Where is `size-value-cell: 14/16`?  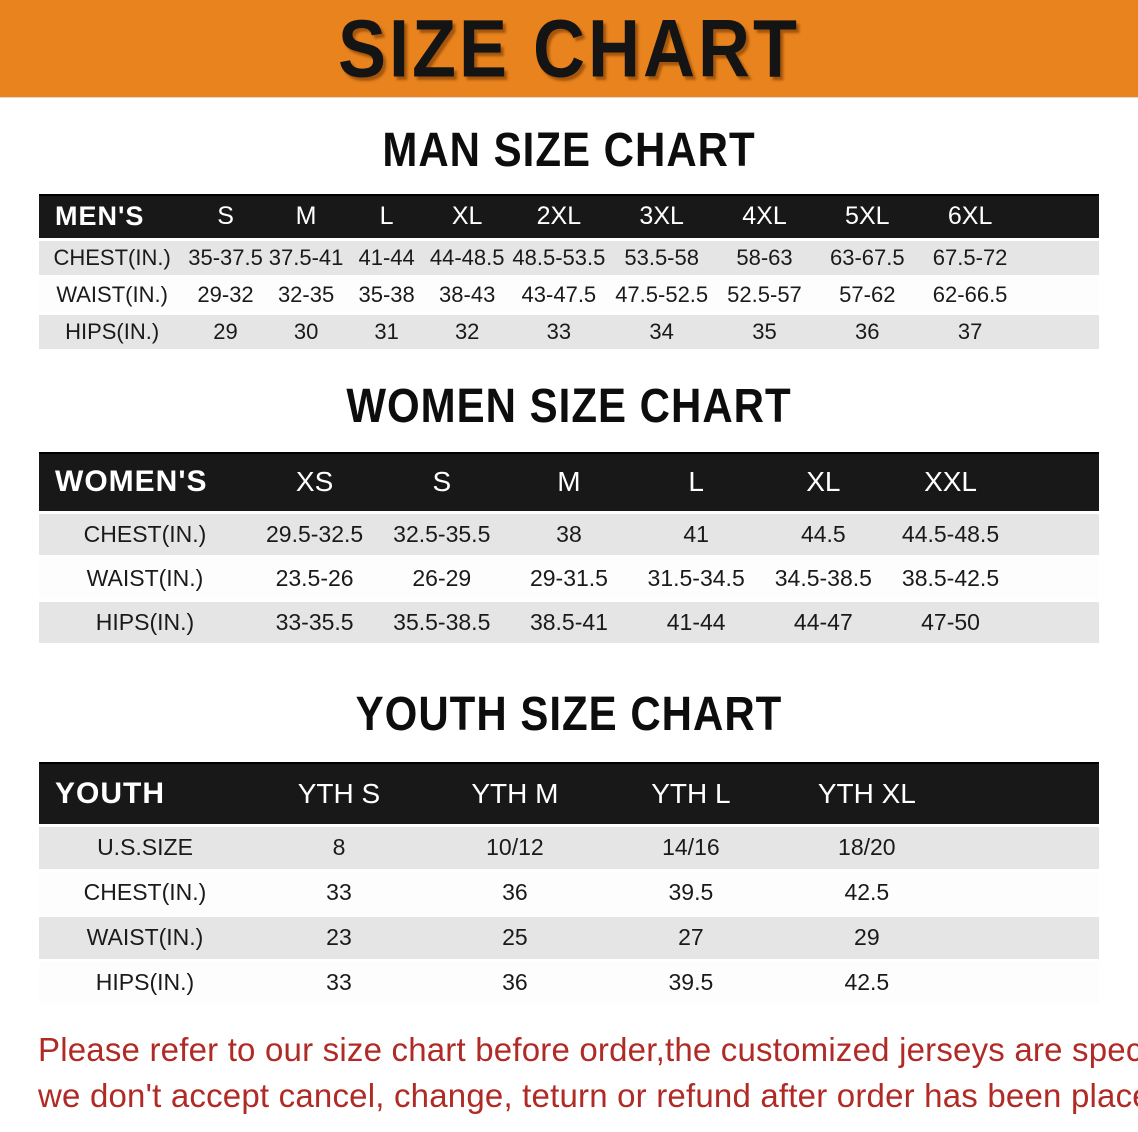 size-value-cell: 14/16 is located at coordinates (690, 848).